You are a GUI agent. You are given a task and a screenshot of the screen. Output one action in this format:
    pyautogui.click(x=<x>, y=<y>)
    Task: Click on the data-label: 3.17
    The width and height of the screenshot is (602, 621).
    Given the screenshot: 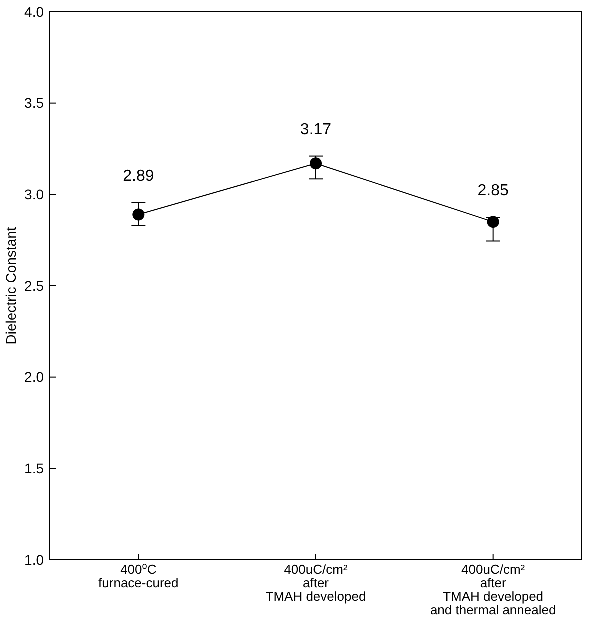 What is the action you would take?
    pyautogui.click(x=316, y=129)
    